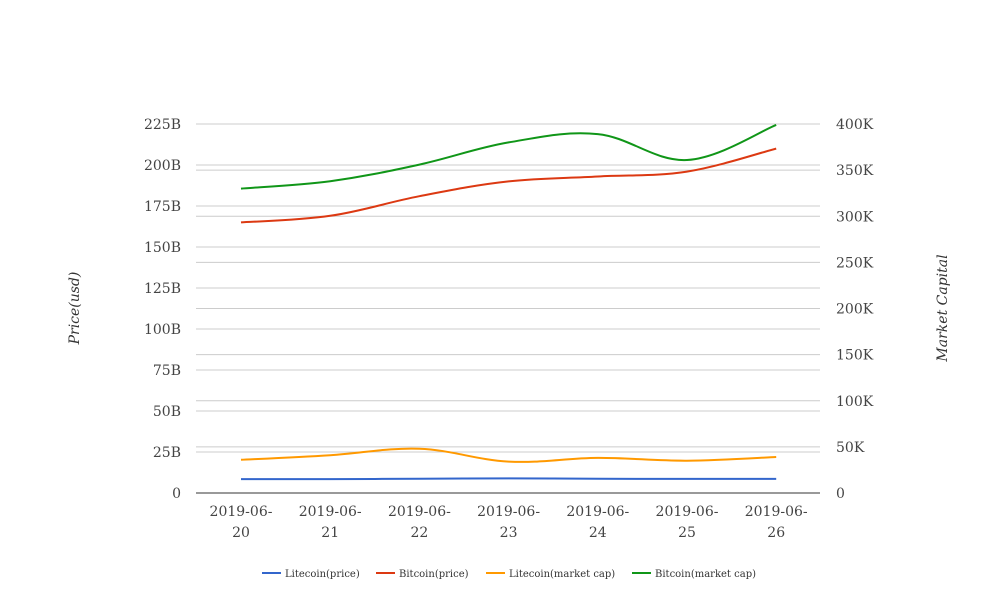  I want to click on y2-tick-label: 50K, so click(850, 448).